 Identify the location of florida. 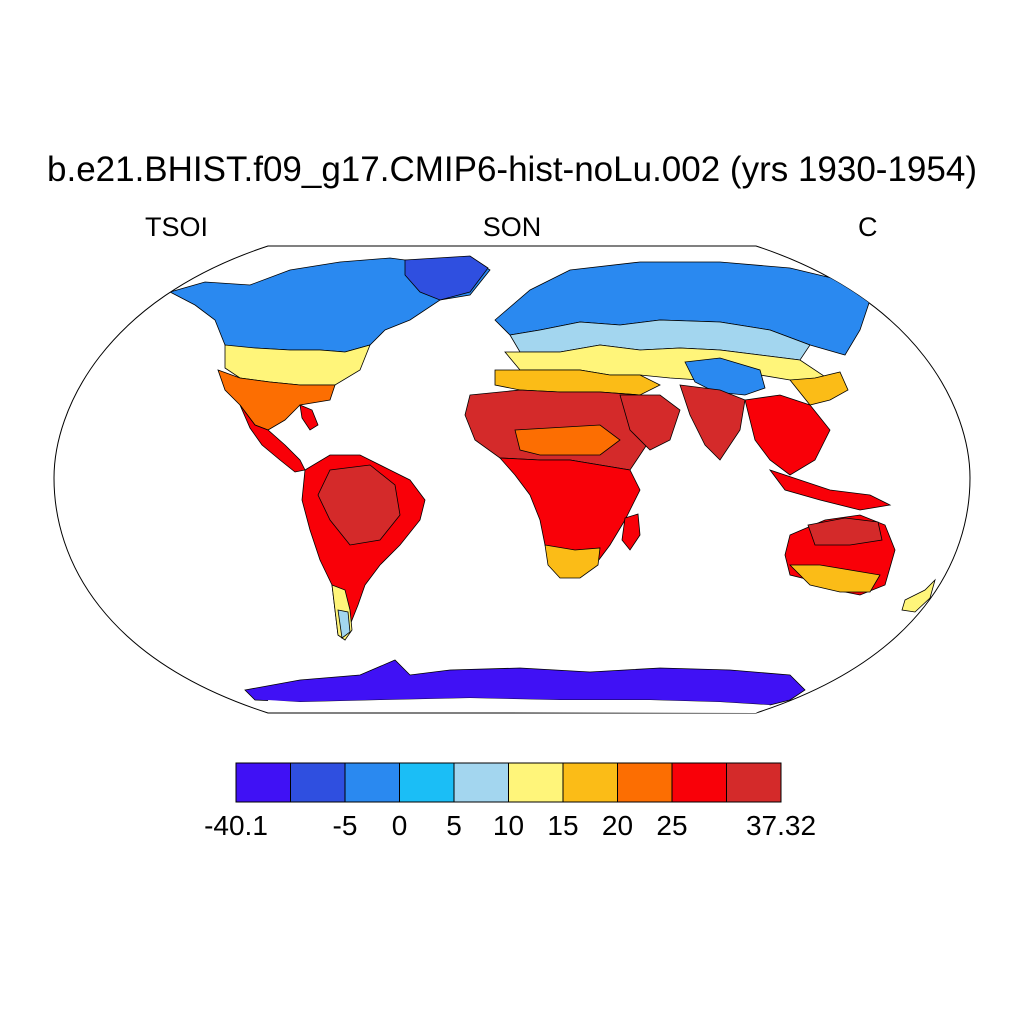
(309, 417).